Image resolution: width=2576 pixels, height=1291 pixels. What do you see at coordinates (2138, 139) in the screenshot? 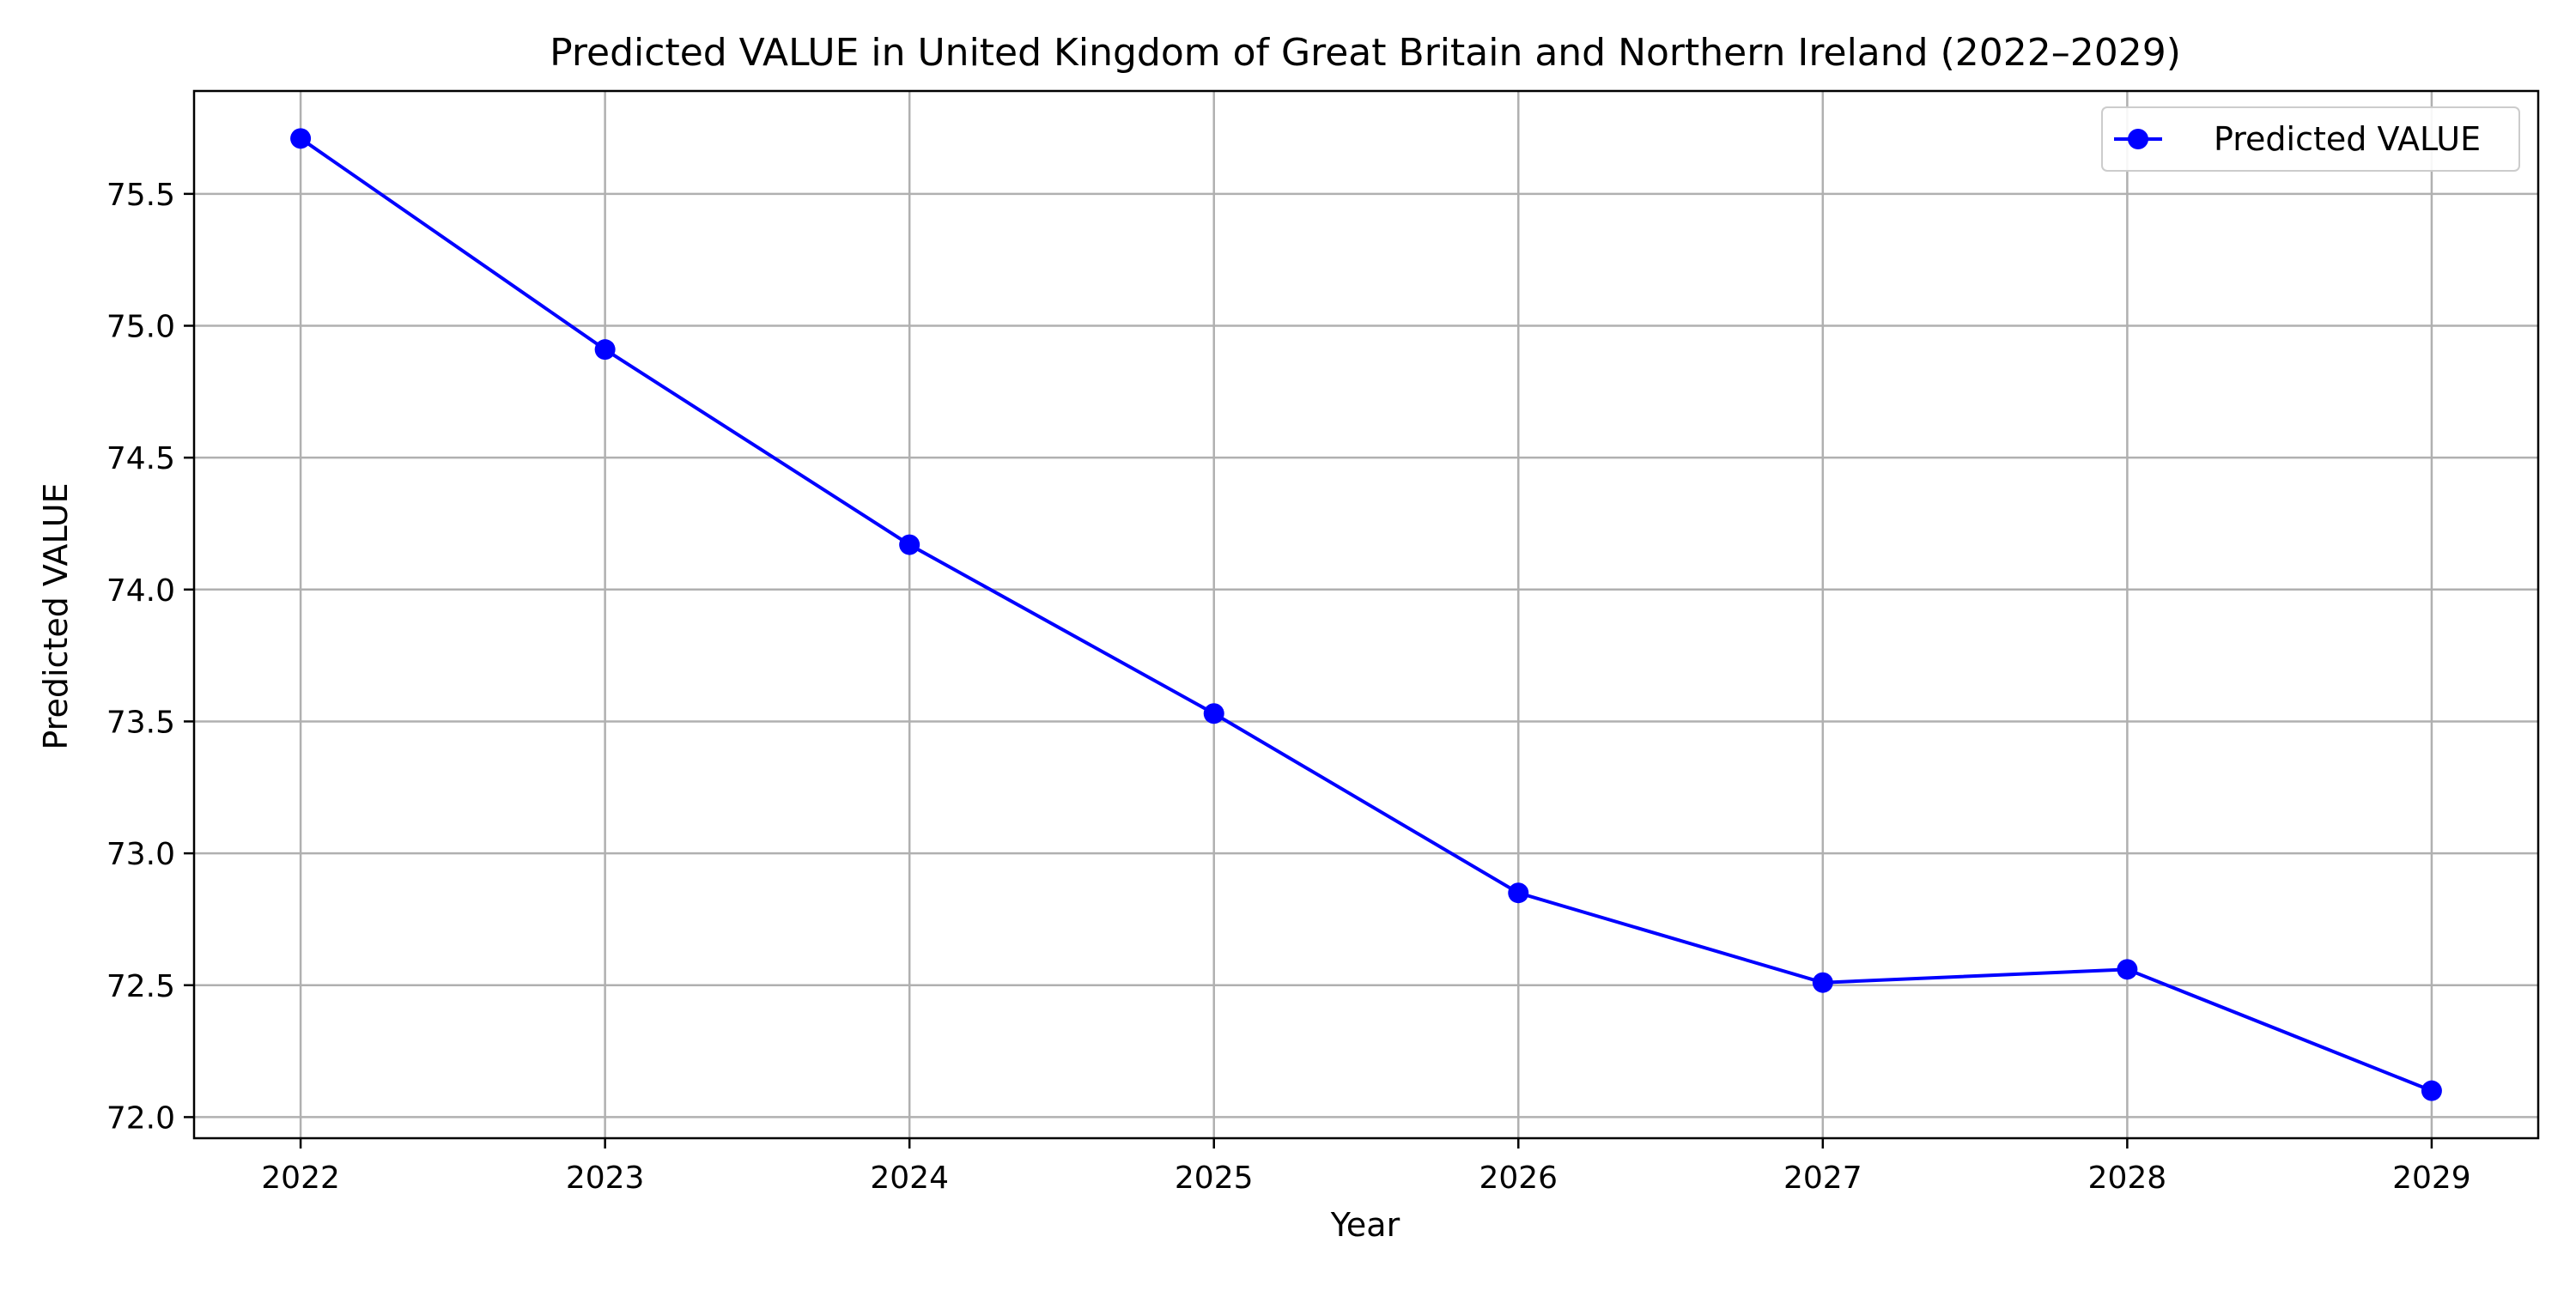
I see `legend-marker-sample` at bounding box center [2138, 139].